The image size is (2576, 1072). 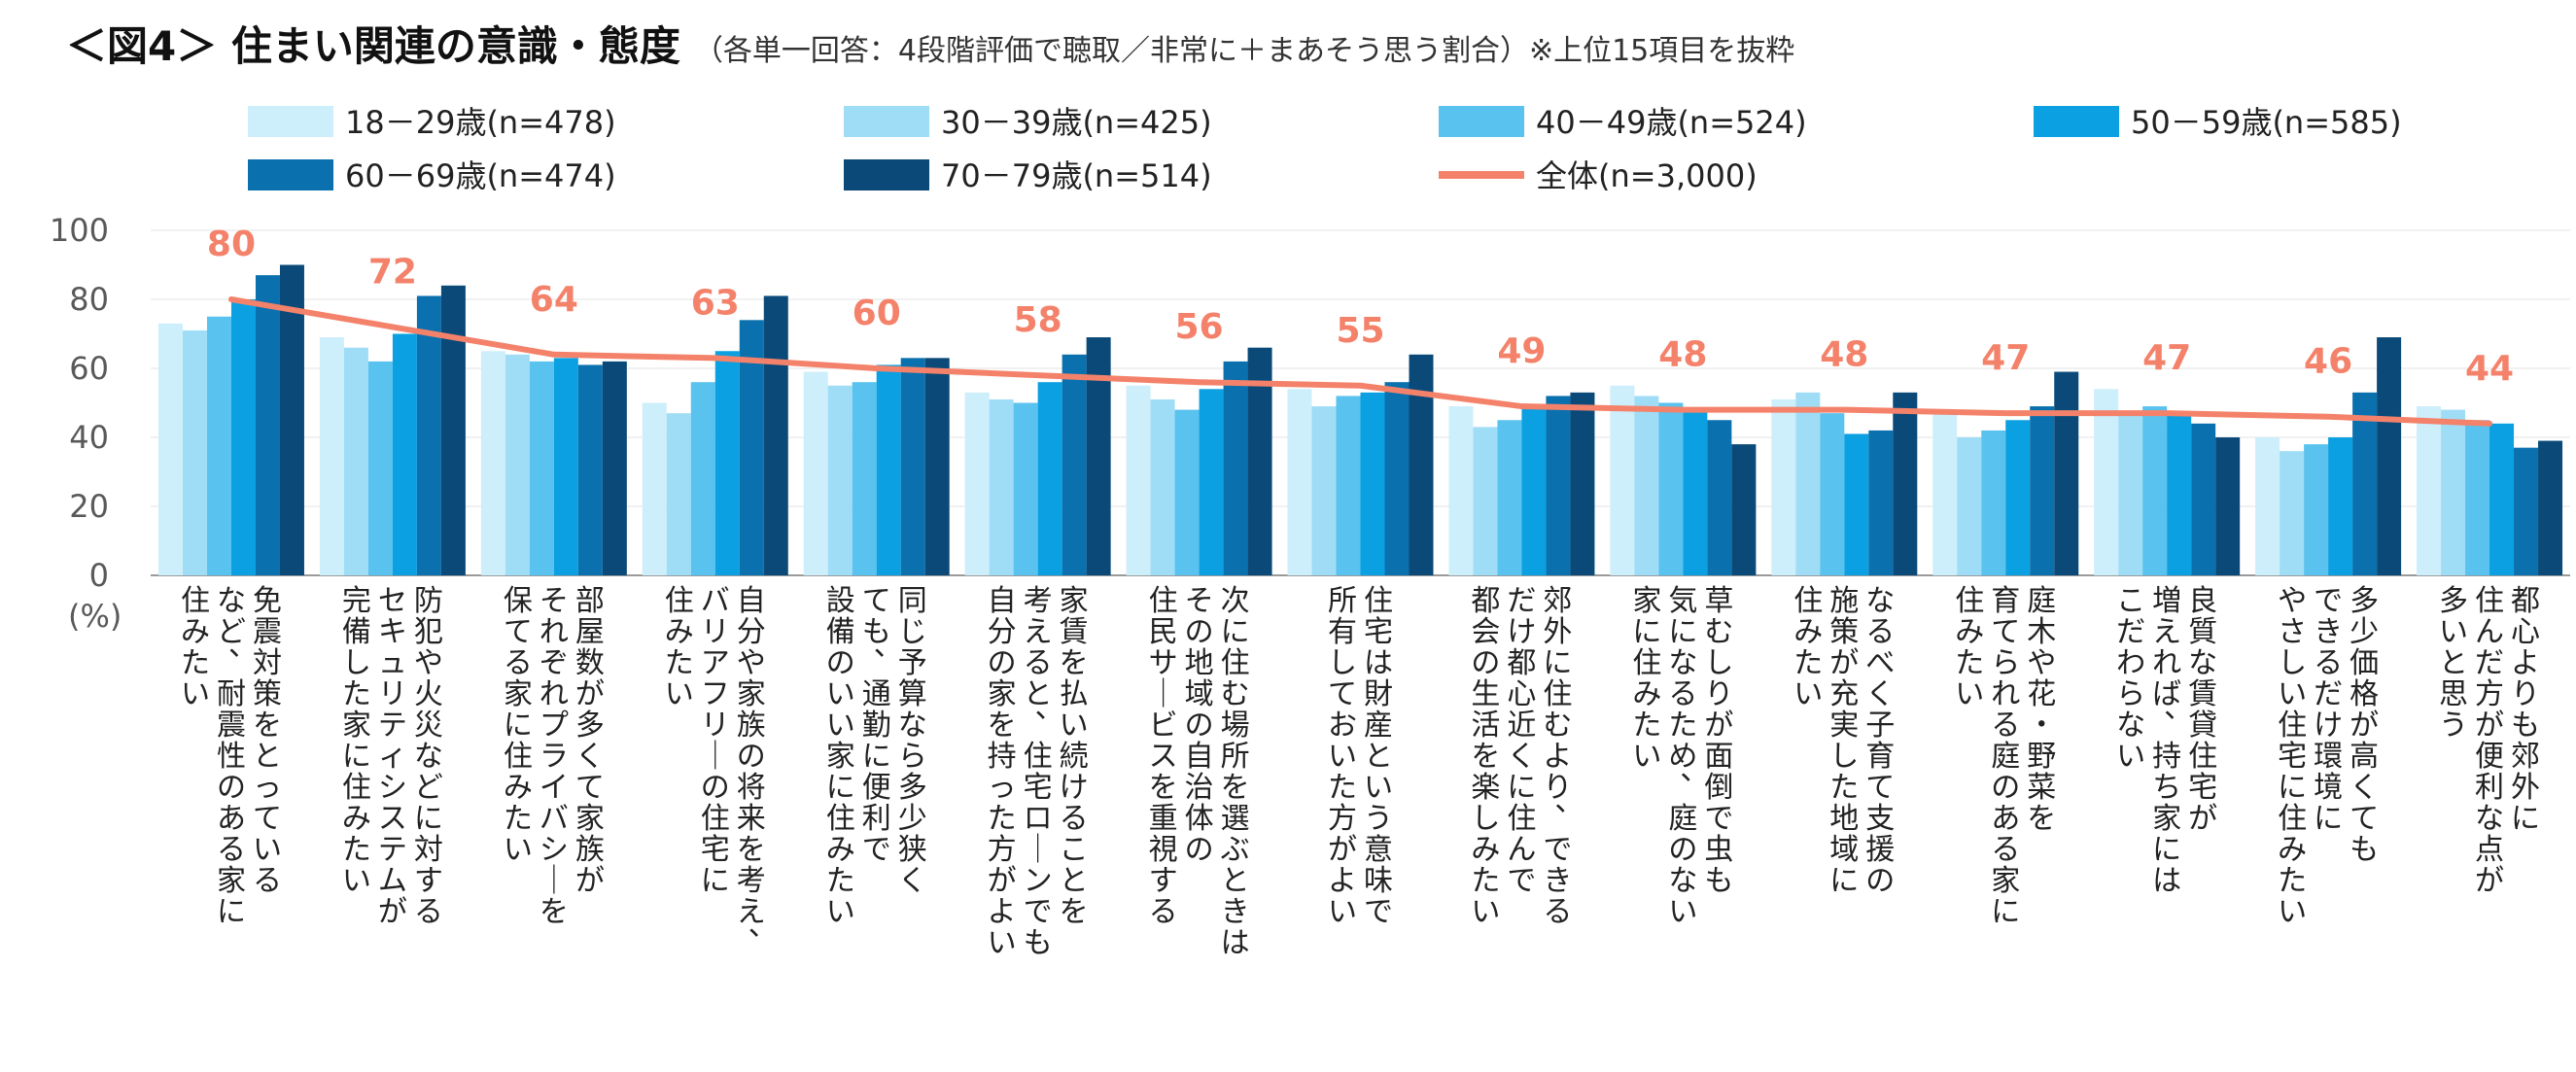 What do you see at coordinates (679, 601) in the screenshot?
I see `category-glyph: 住` at bounding box center [679, 601].